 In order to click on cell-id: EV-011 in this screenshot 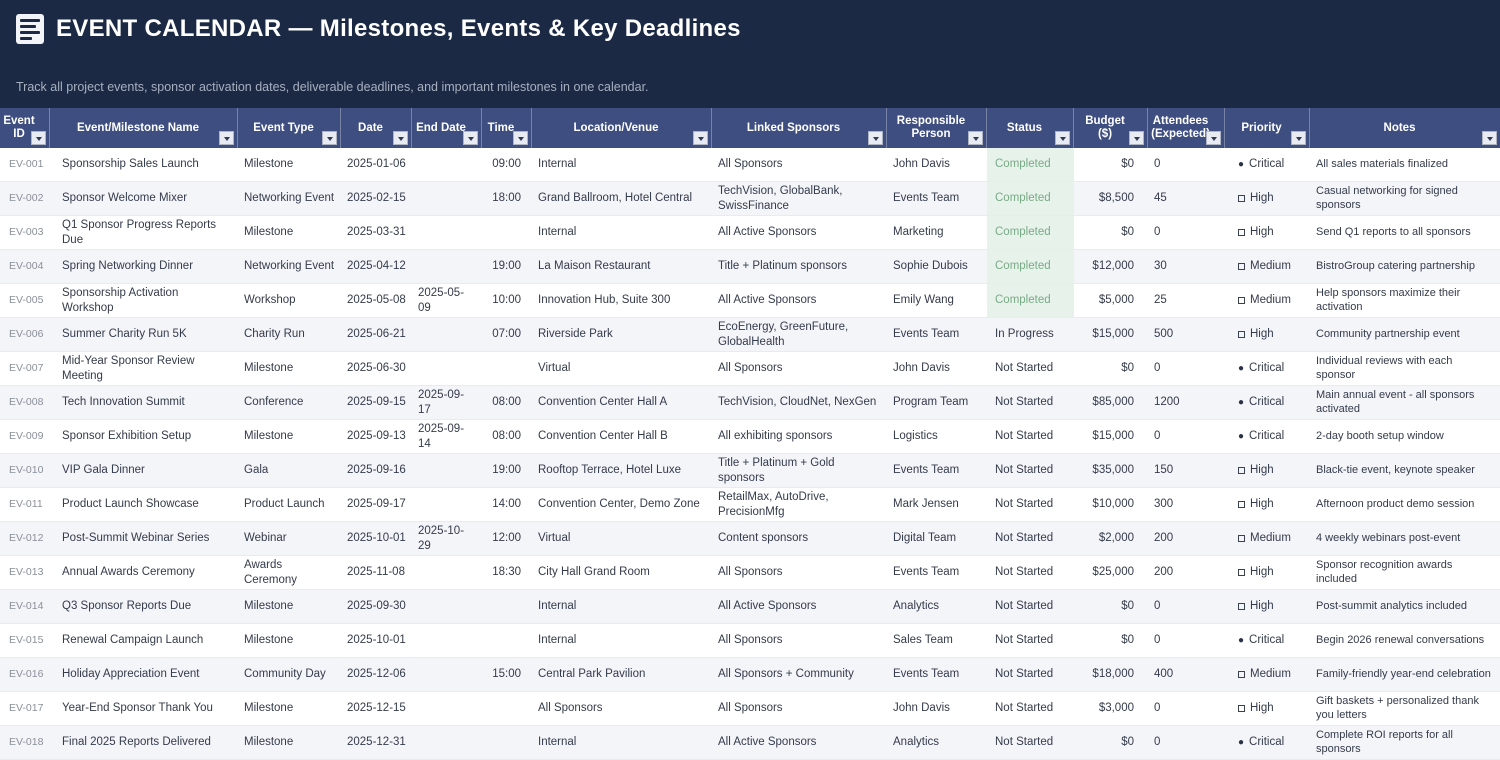, I will do `click(26, 503)`.